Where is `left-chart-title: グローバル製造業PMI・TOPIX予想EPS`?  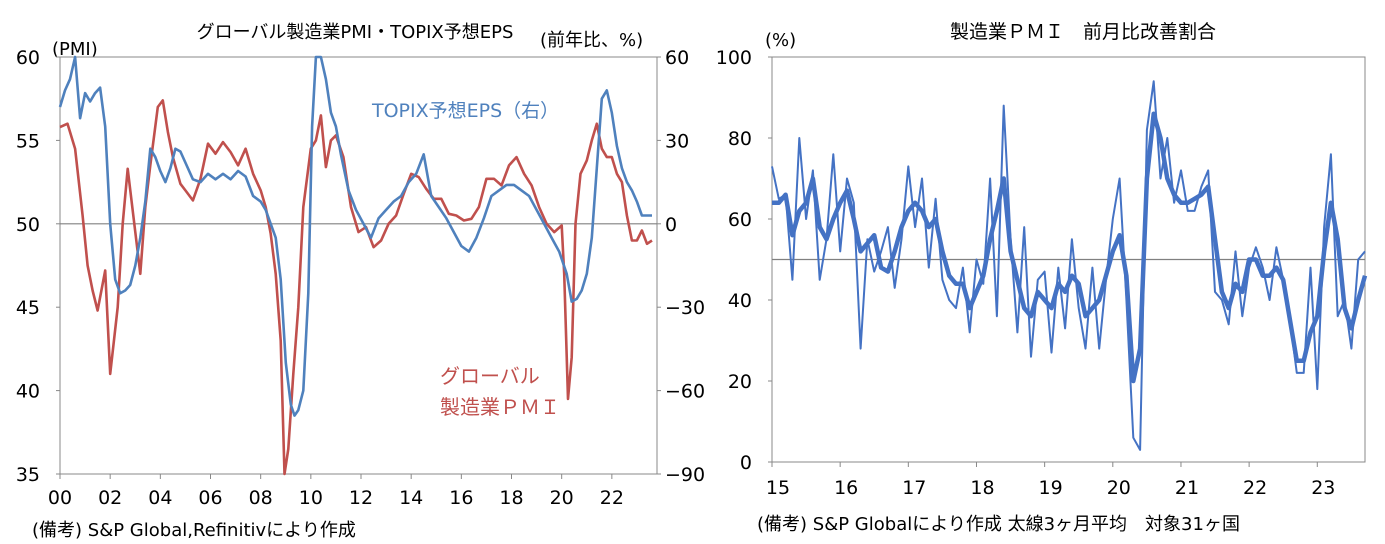
left-chart-title: グローバル製造業PMI・TOPIX予想EPS is located at coordinates (355, 32).